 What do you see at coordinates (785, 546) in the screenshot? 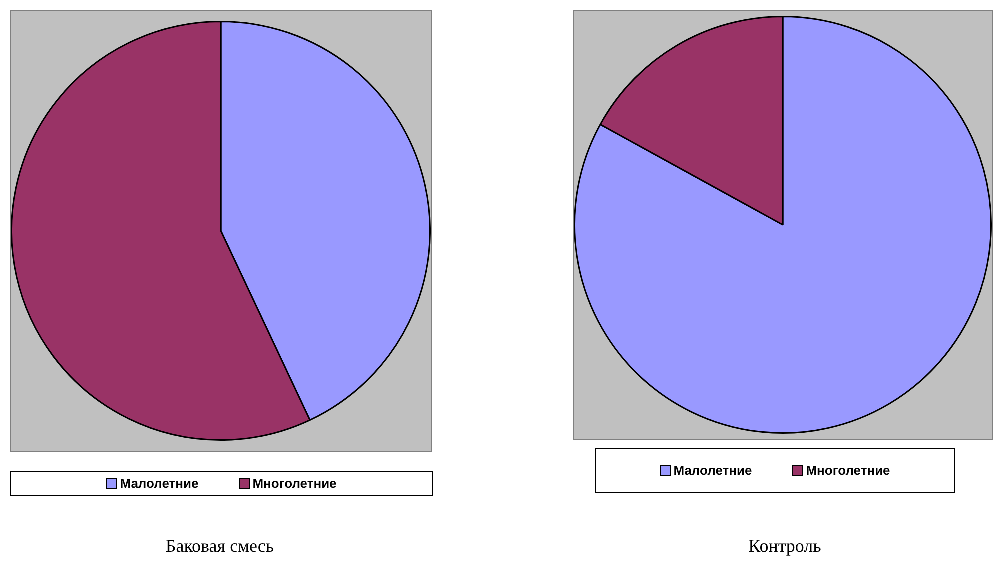
I see `text: Контроль` at bounding box center [785, 546].